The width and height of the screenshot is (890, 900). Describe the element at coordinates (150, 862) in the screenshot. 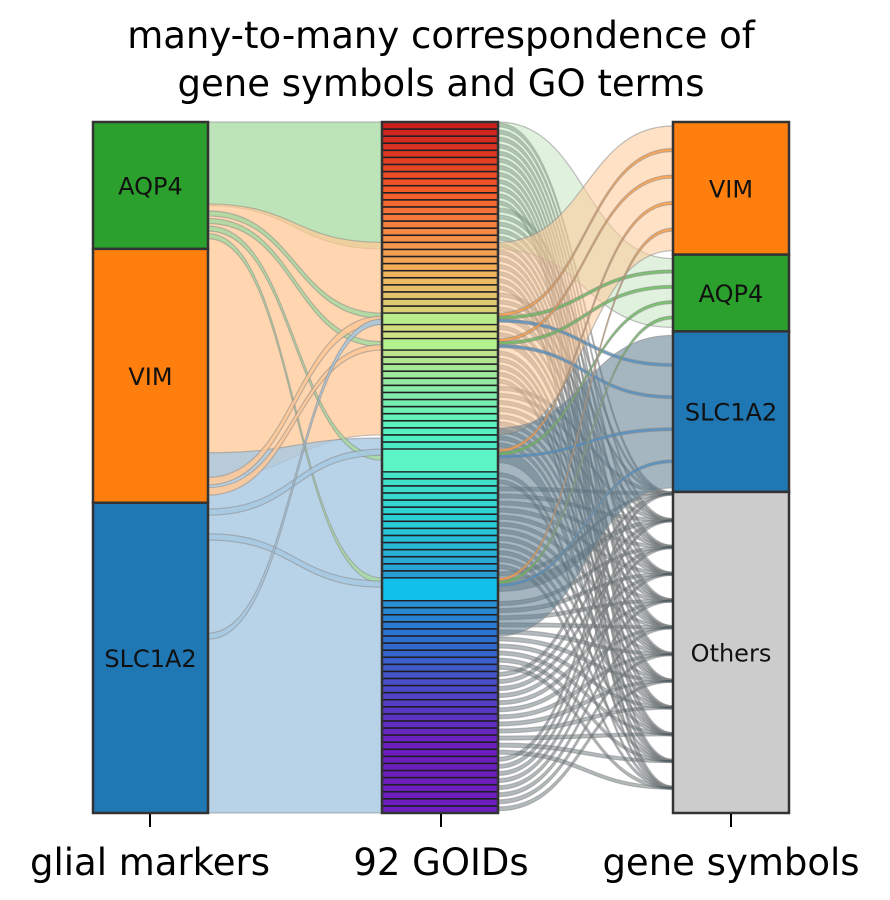

I see `x-label-glial-markers: glial markers` at that location.